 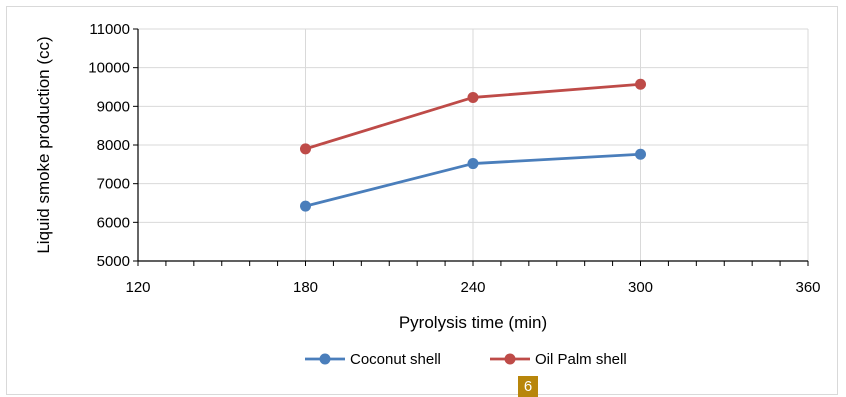 I want to click on y-axis-title: Liquid smoke production (cc), so click(x=43, y=144).